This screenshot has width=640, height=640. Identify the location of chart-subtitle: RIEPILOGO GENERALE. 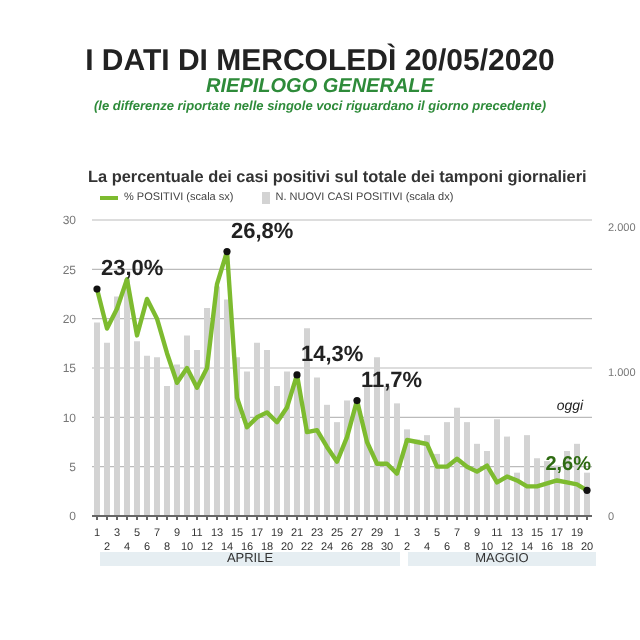
(320, 87).